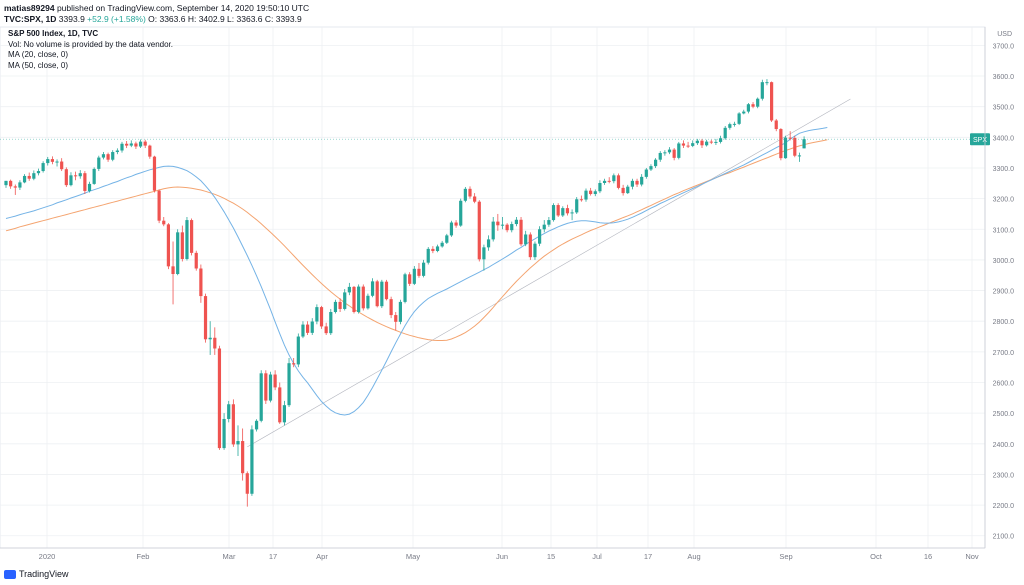 The height and width of the screenshot is (585, 1024). Describe the element at coordinates (70, 19) in the screenshot. I see `last-price: 3393.9` at that location.